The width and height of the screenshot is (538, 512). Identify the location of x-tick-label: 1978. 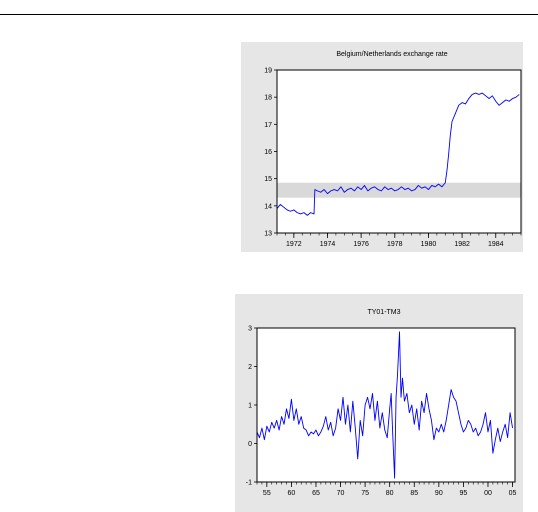
(395, 244).